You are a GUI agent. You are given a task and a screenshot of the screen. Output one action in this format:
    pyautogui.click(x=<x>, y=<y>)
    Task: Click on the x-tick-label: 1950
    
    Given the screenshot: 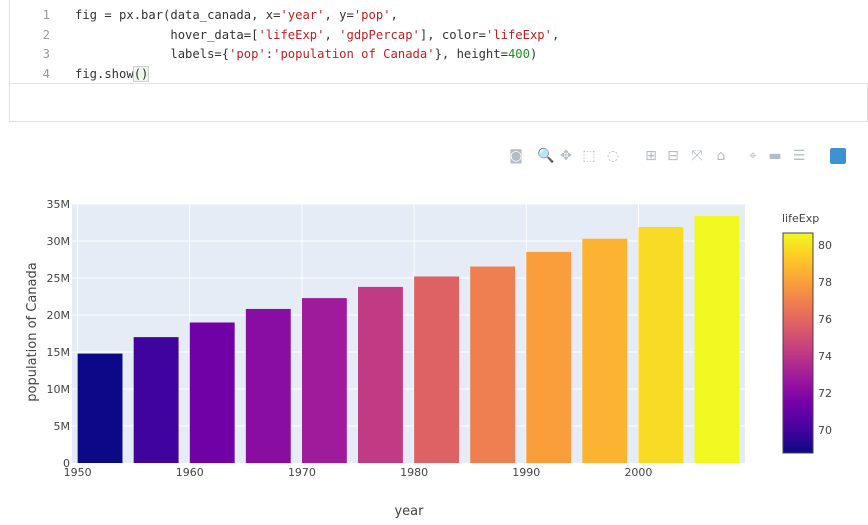 What is the action you would take?
    pyautogui.click(x=78, y=472)
    